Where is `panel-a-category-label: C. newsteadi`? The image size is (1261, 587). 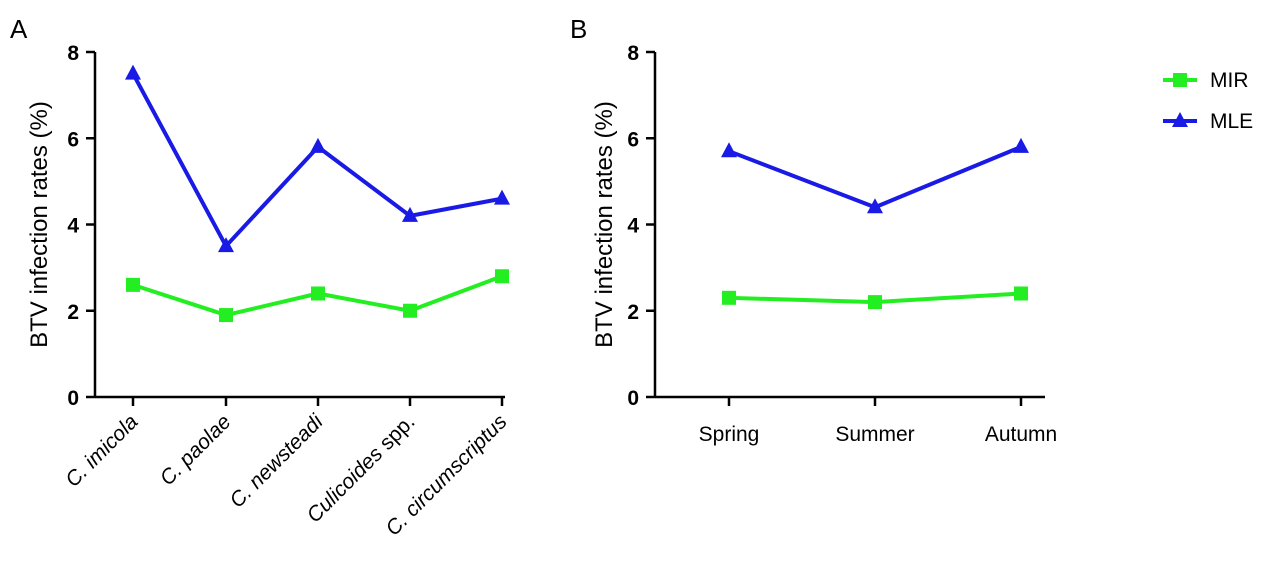 panel-a-category-label: C. newsteadi is located at coordinates (276, 460).